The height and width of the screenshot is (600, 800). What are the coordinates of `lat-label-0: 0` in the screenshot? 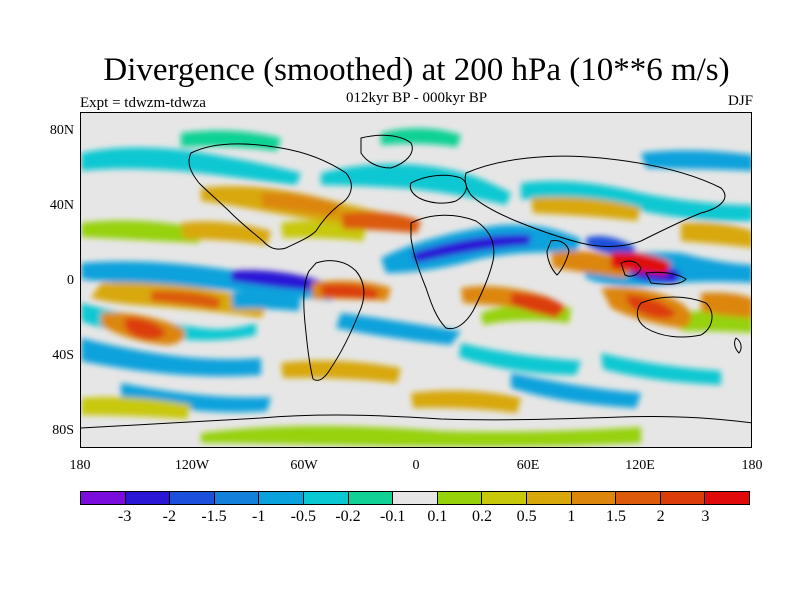 It's located at (70, 280).